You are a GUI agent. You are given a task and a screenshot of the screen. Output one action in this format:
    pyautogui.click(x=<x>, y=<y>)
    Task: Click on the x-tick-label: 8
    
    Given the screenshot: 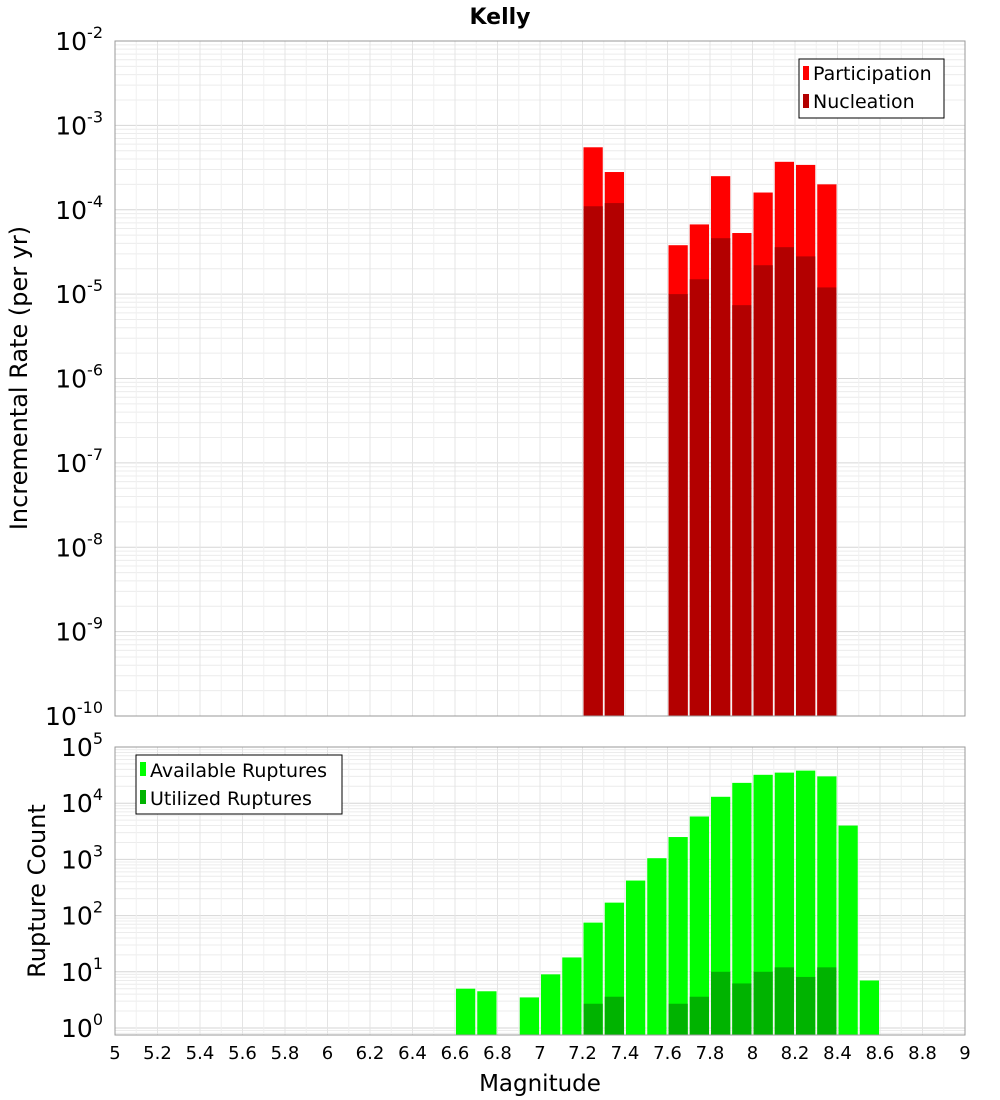 What is the action you would take?
    pyautogui.click(x=752, y=1053)
    